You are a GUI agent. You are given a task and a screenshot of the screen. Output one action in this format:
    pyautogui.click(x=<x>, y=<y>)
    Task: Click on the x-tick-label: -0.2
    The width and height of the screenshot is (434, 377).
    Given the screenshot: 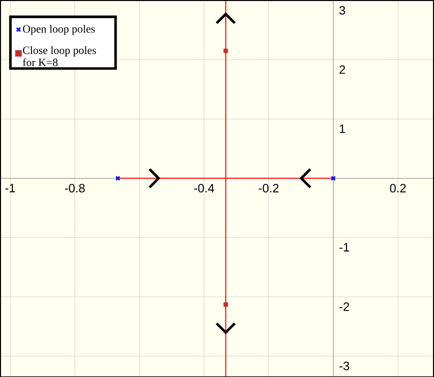 What is the action you would take?
    pyautogui.click(x=268, y=188)
    